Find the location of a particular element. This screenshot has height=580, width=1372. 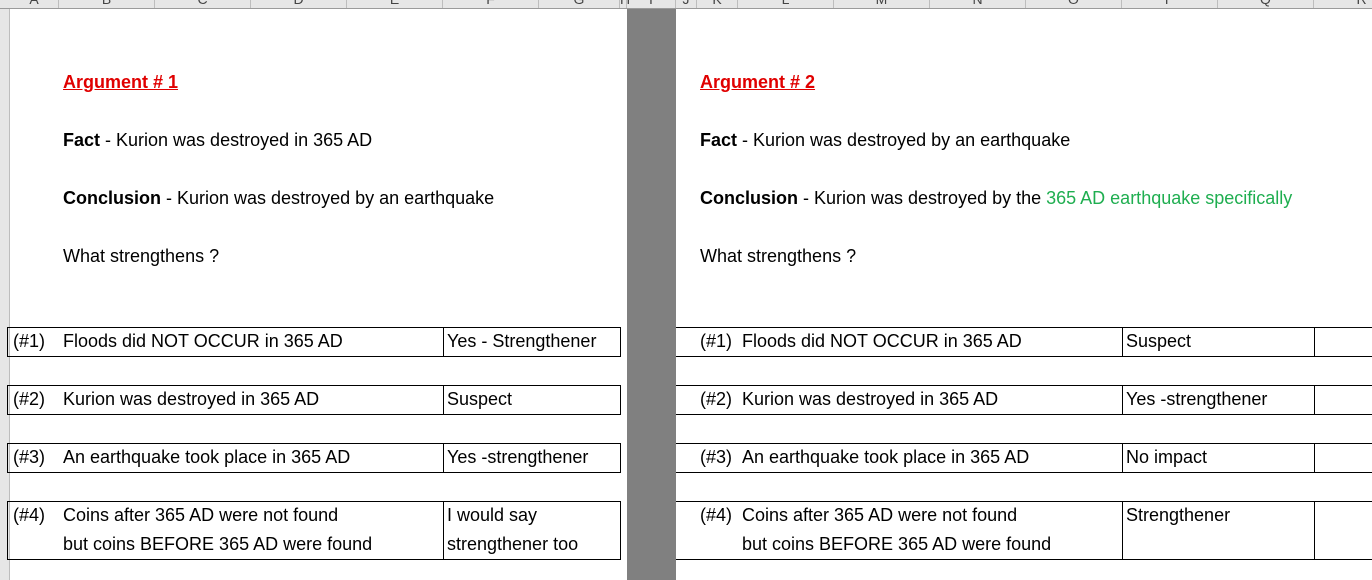

column-header-p: P is located at coordinates (1170, 4).